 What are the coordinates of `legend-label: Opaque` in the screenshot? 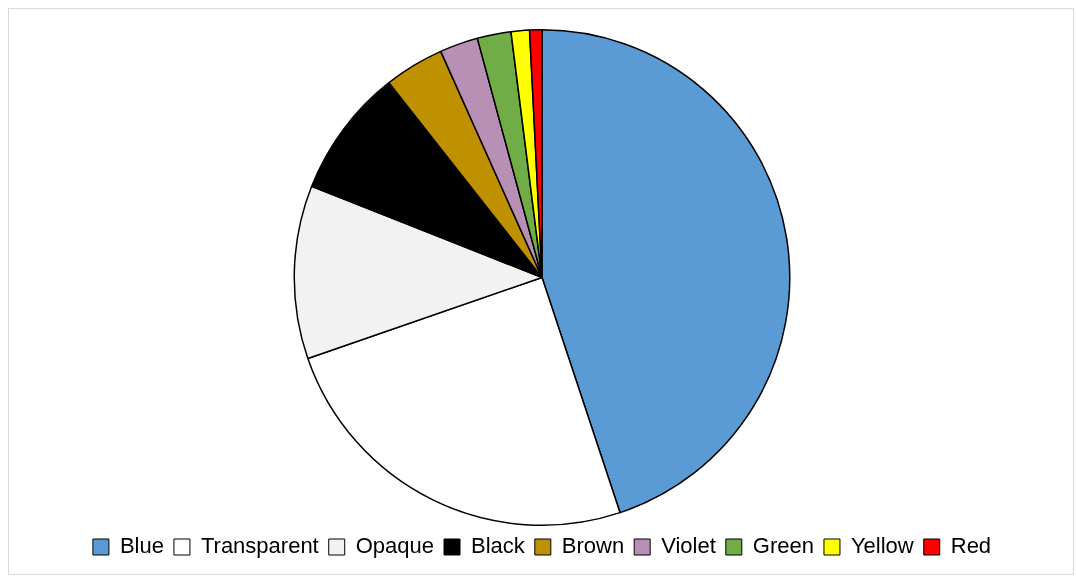 It's located at (395, 546).